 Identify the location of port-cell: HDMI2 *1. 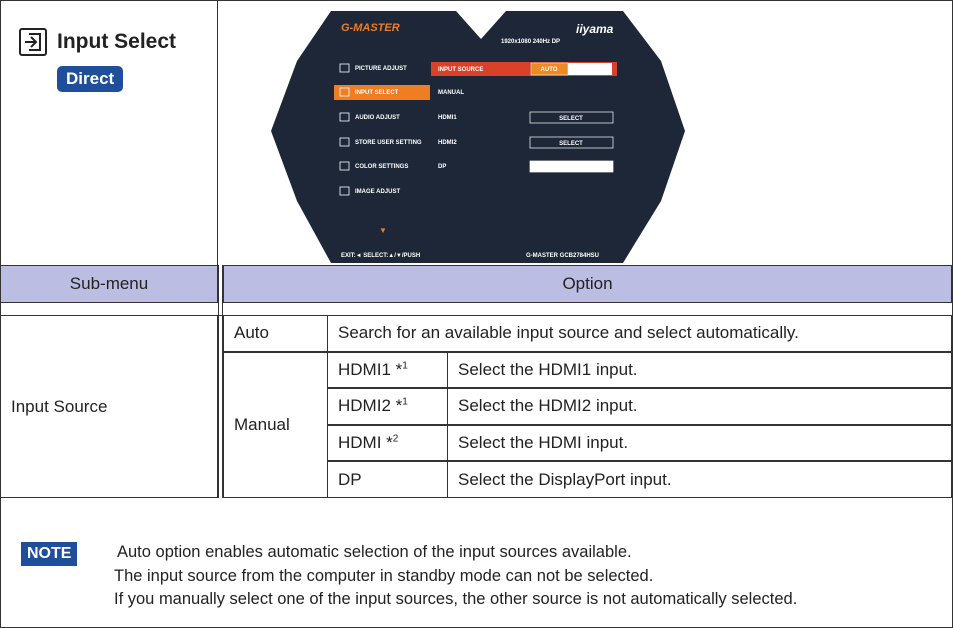
(387, 406).